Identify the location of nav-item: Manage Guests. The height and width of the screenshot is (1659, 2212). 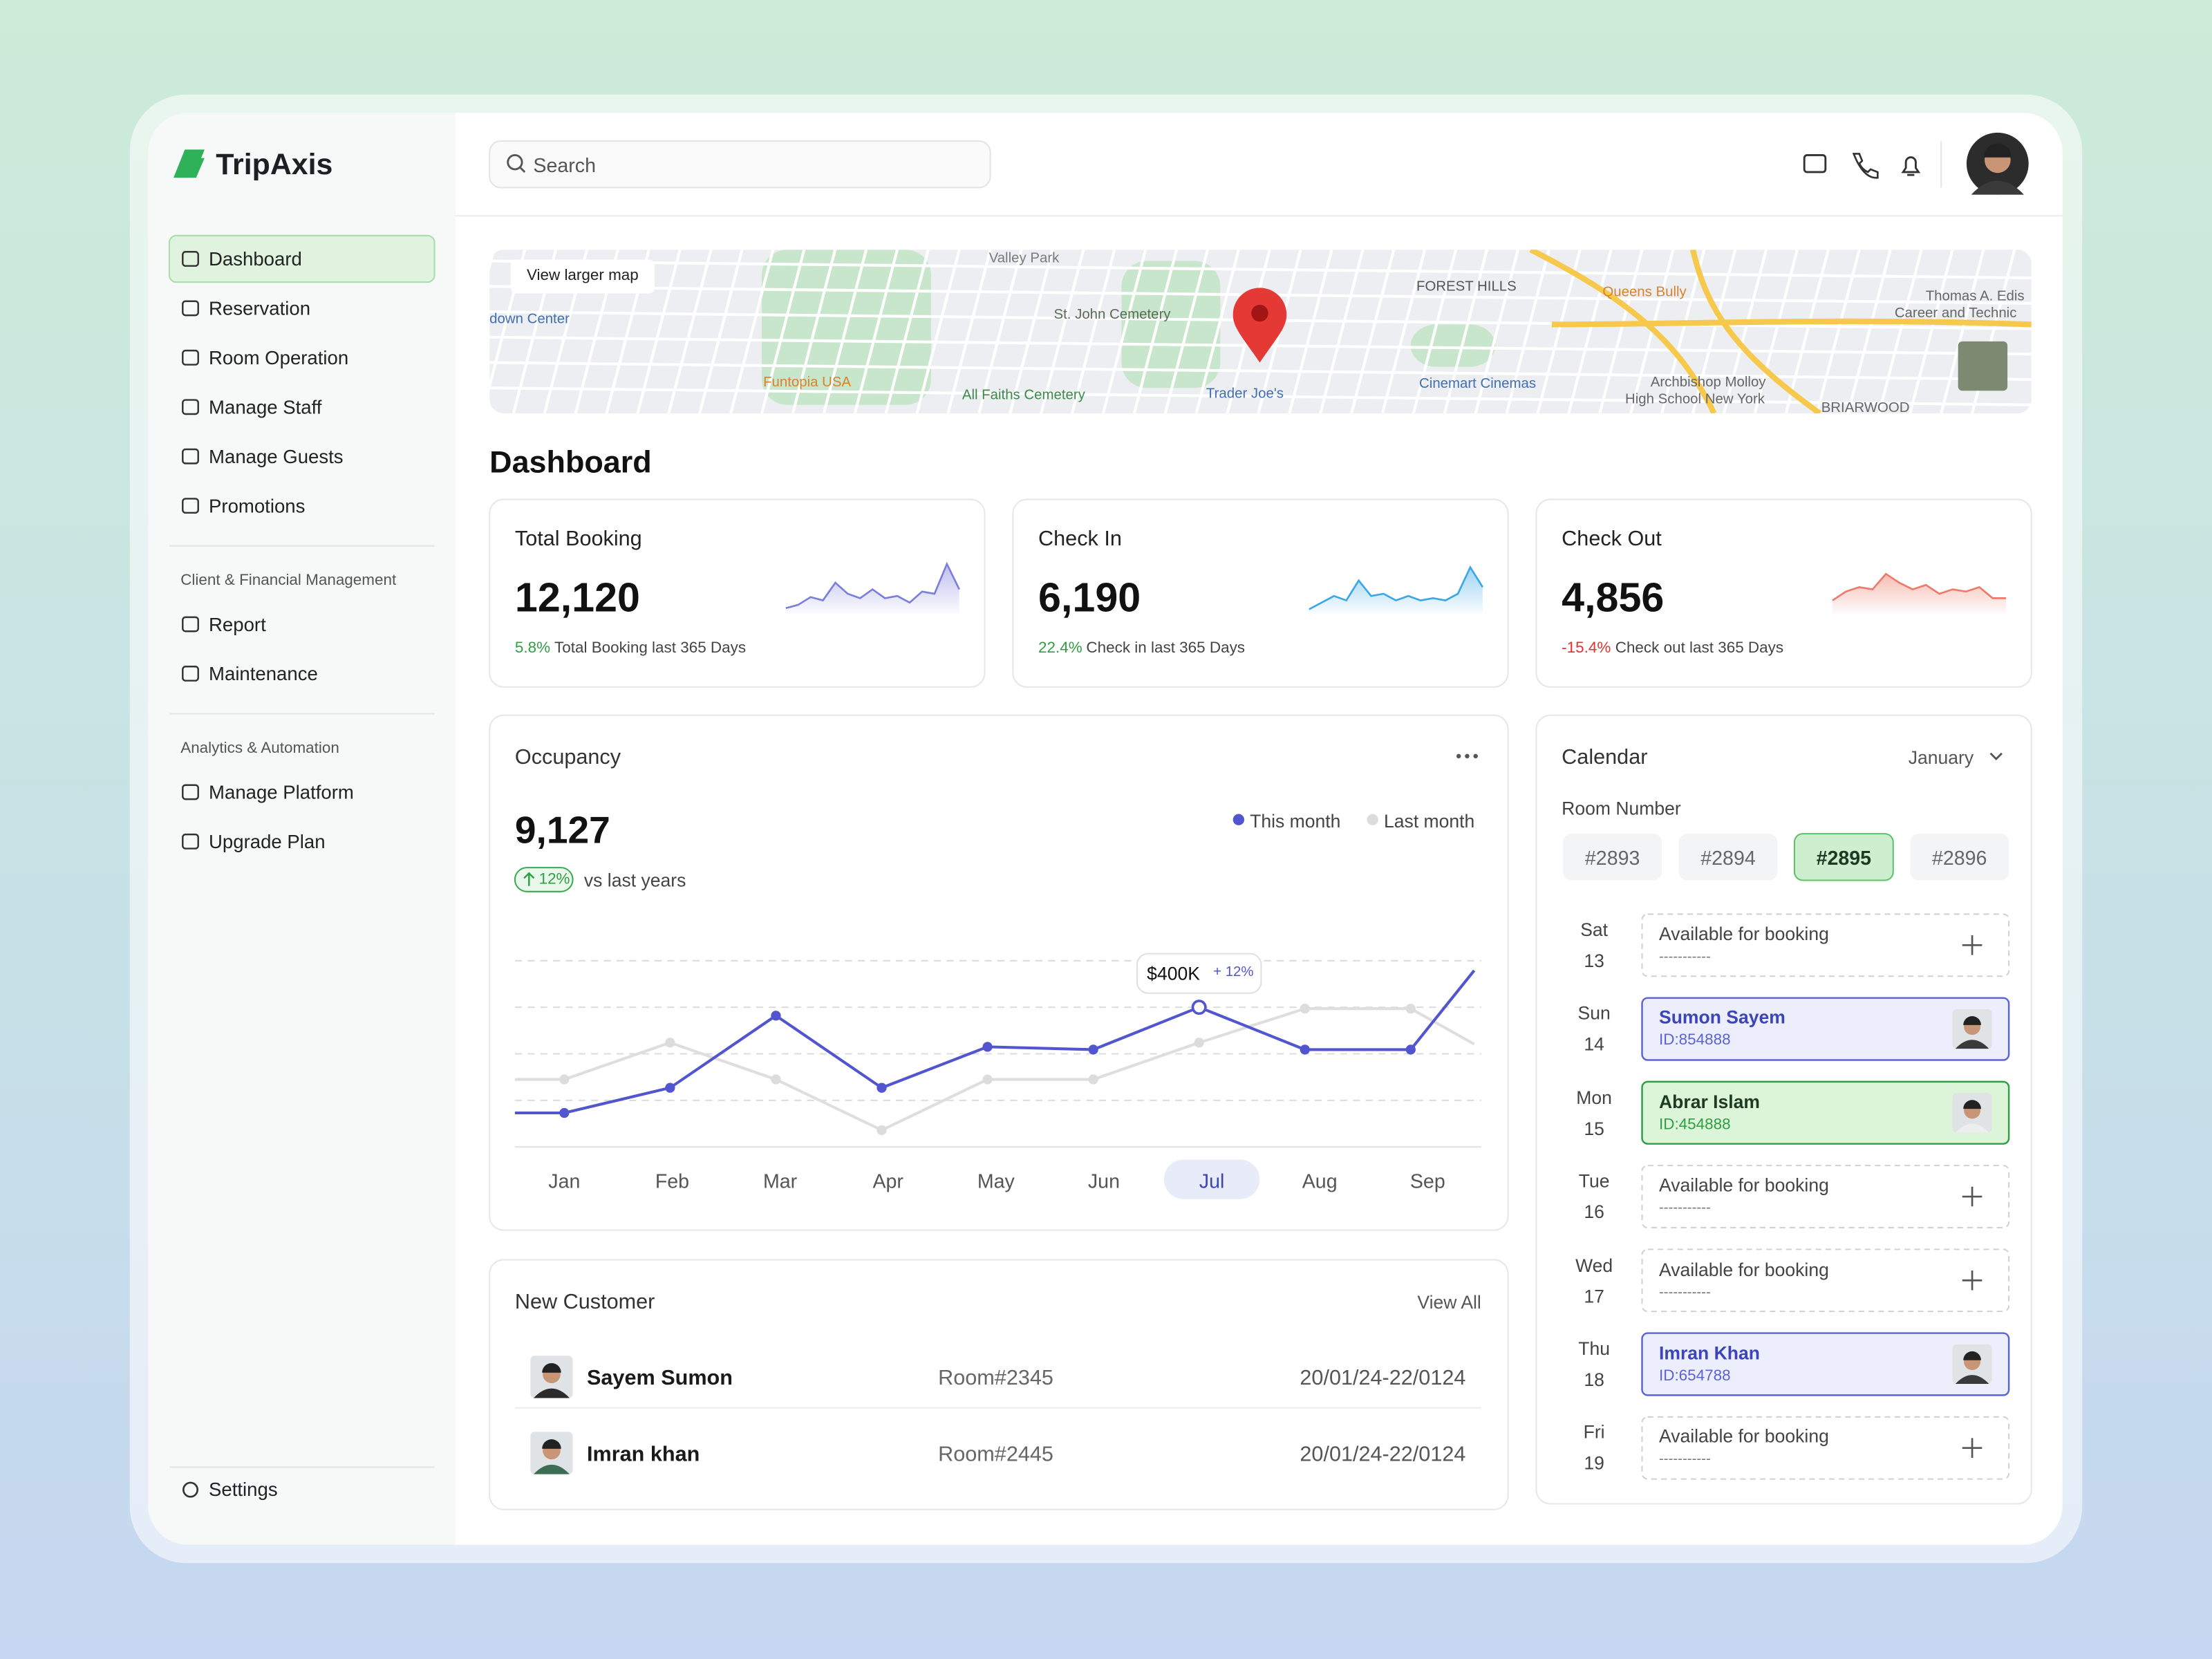
(276, 457).